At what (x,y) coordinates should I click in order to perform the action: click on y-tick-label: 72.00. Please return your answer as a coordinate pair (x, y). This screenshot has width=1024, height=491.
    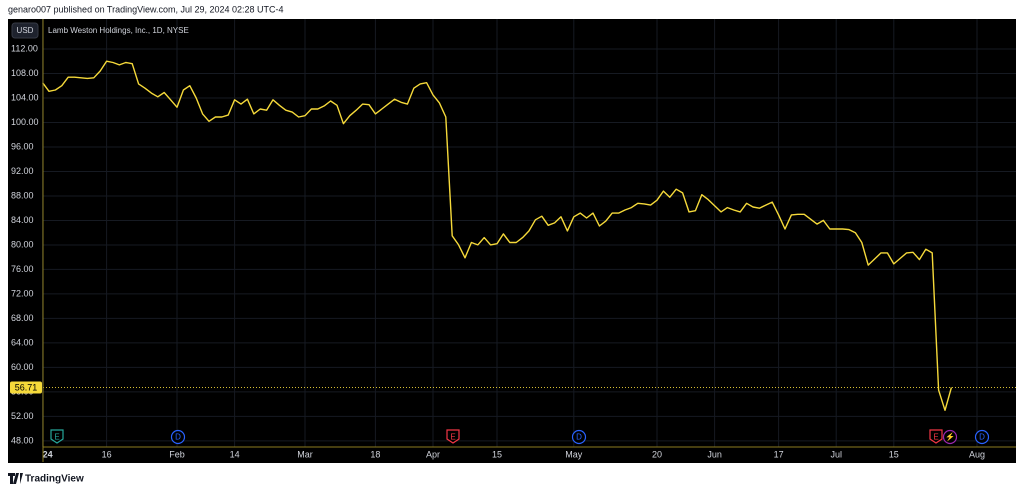
    Looking at the image, I should click on (22, 293).